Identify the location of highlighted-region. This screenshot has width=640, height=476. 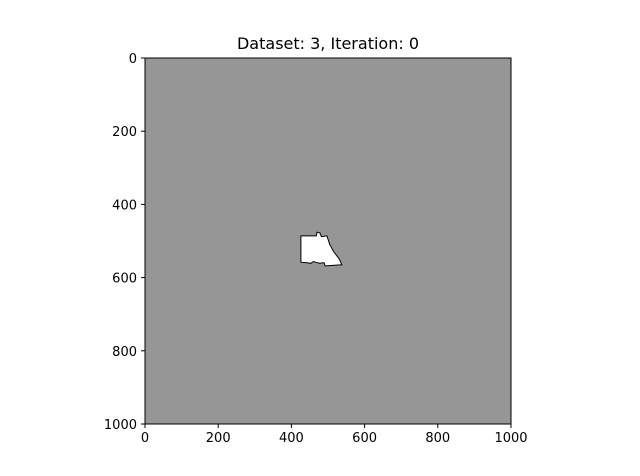
(321, 249).